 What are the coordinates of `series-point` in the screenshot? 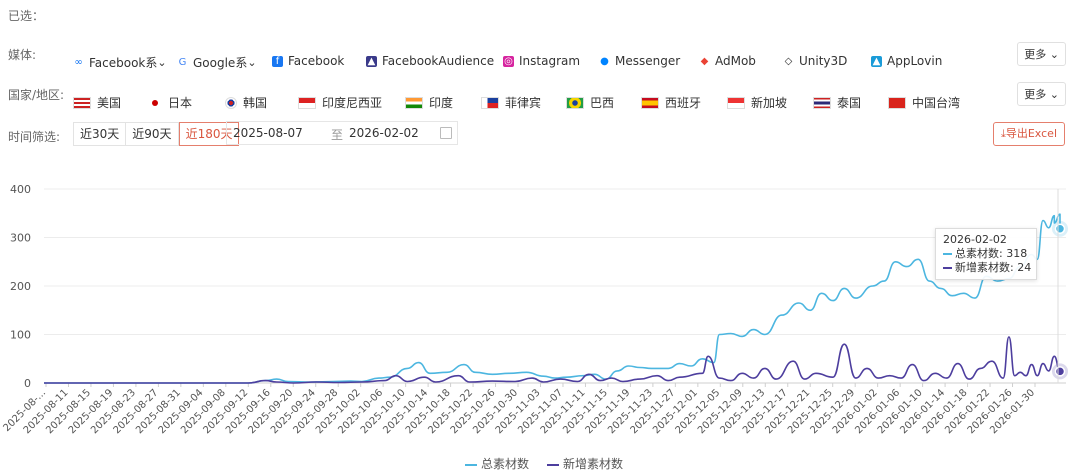 It's located at (1060, 229).